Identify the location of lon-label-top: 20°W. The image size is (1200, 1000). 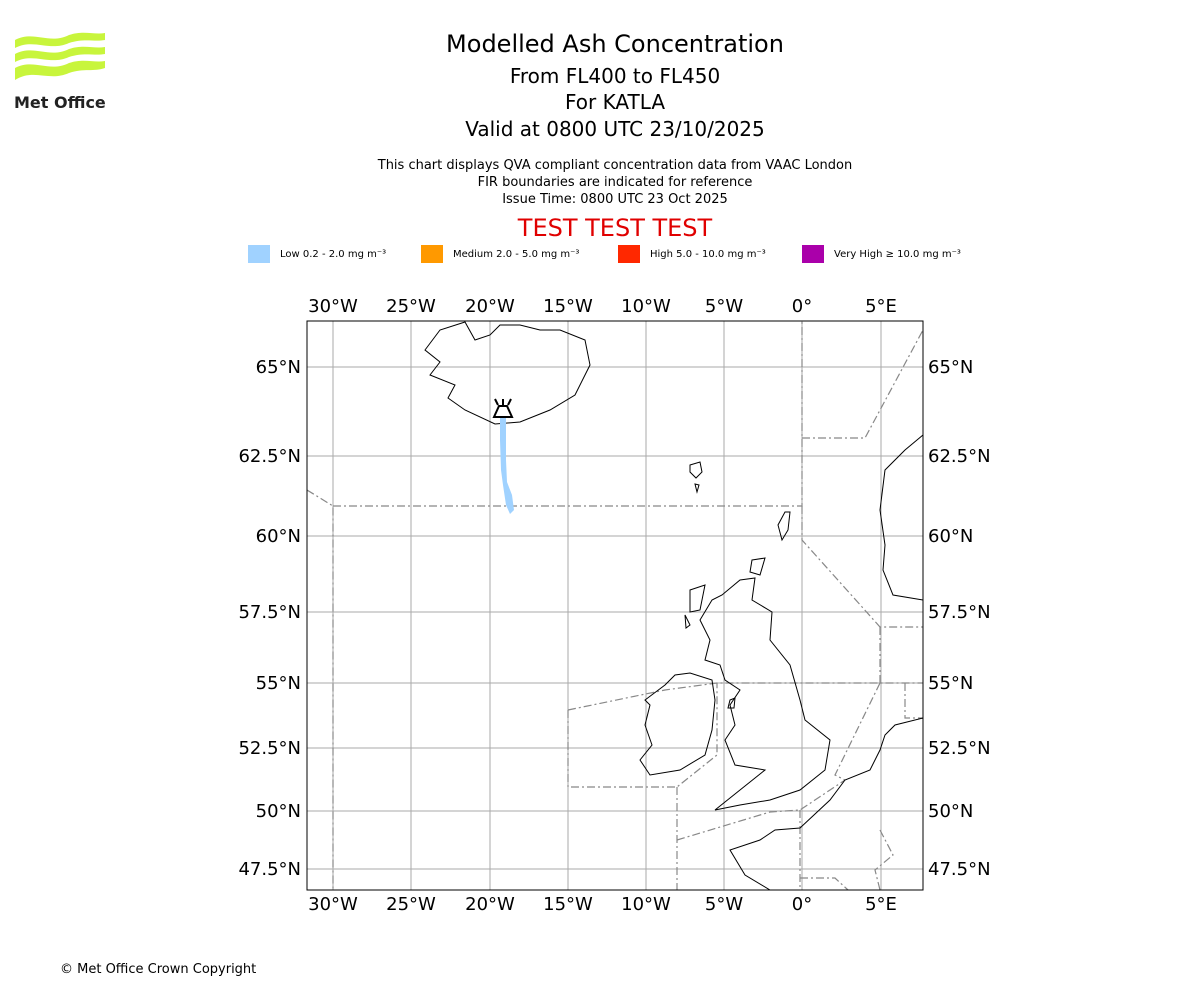
(490, 306).